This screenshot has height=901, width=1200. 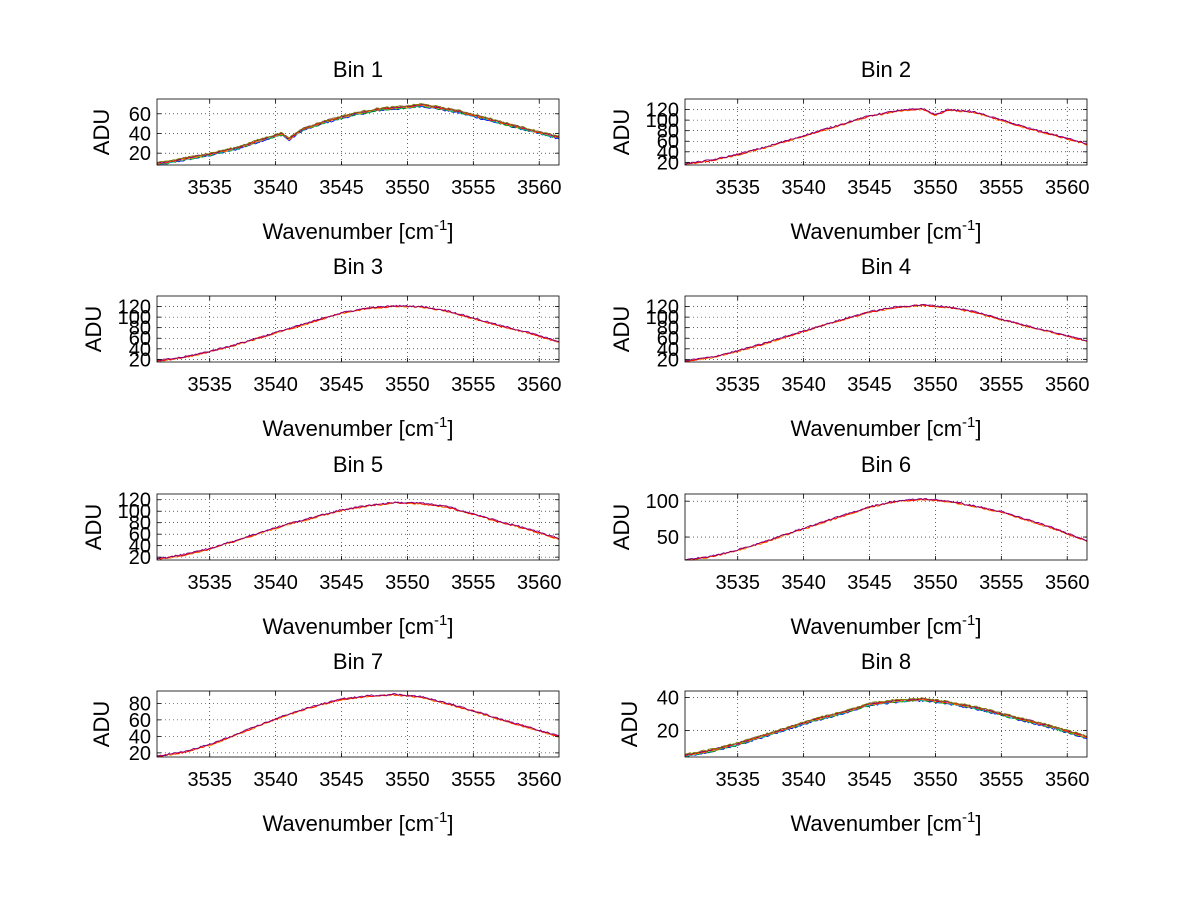 What do you see at coordinates (886, 266) in the screenshot?
I see `subplot-title: Bin 4` at bounding box center [886, 266].